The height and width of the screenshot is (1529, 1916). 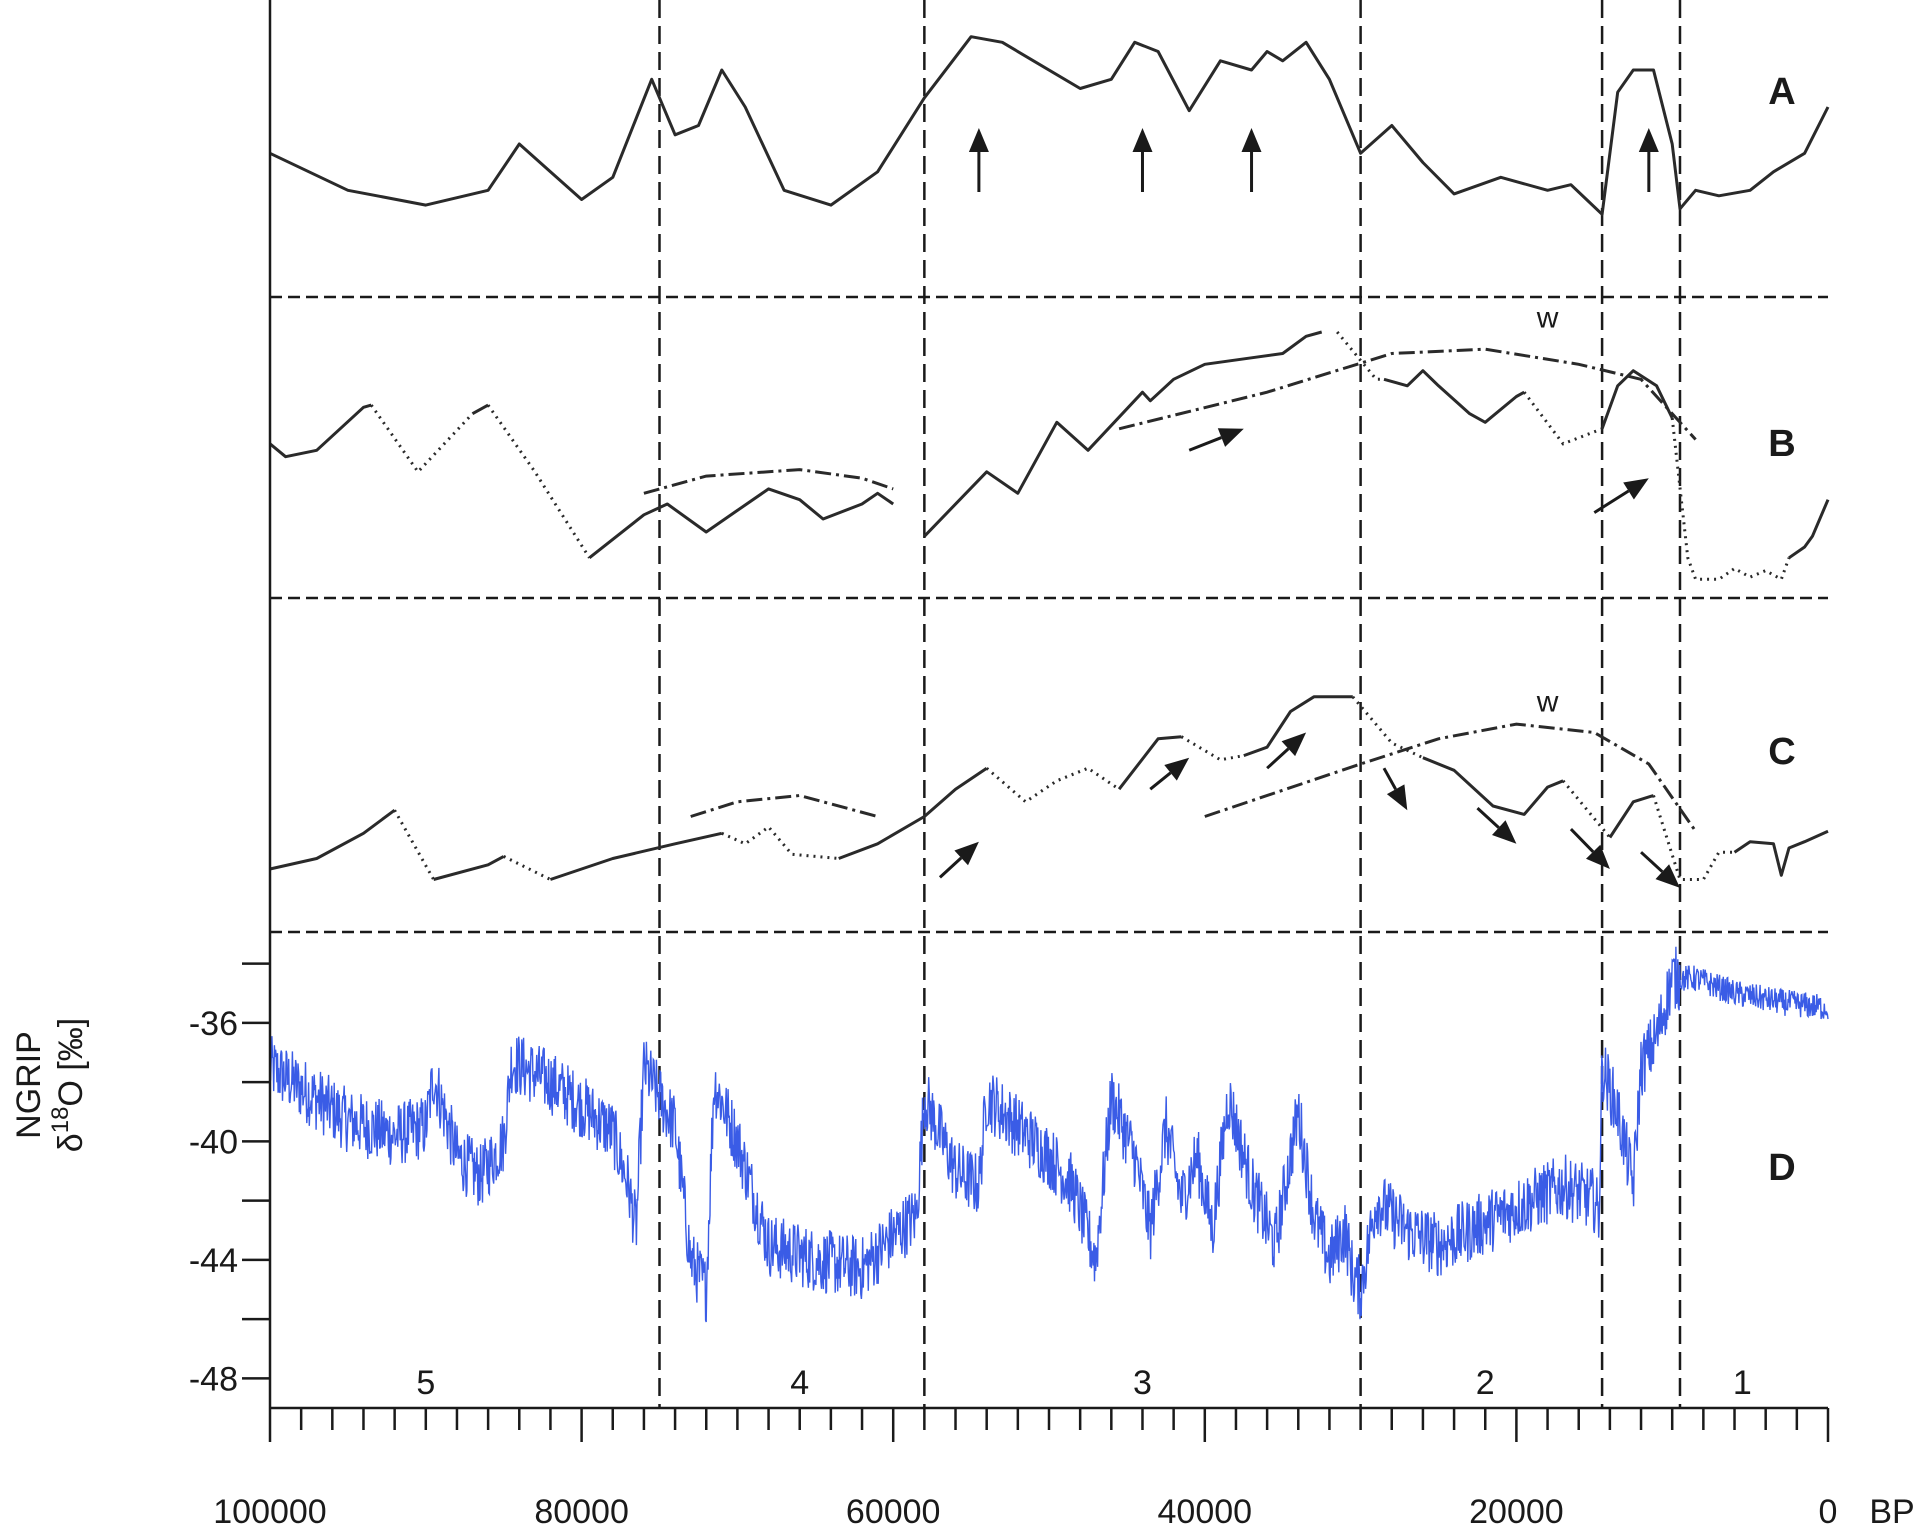 What do you see at coordinates (1142, 1383) in the screenshot?
I see `stage-label-3: 3` at bounding box center [1142, 1383].